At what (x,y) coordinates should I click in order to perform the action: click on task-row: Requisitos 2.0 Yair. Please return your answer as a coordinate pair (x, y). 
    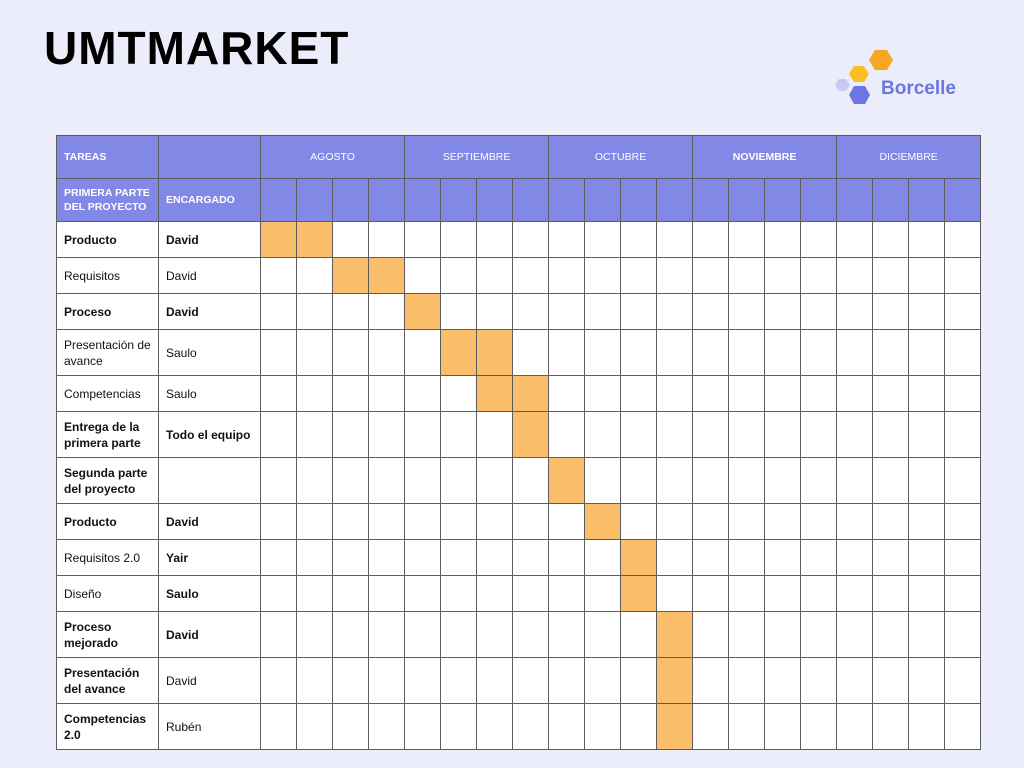
    Looking at the image, I should click on (519, 557).